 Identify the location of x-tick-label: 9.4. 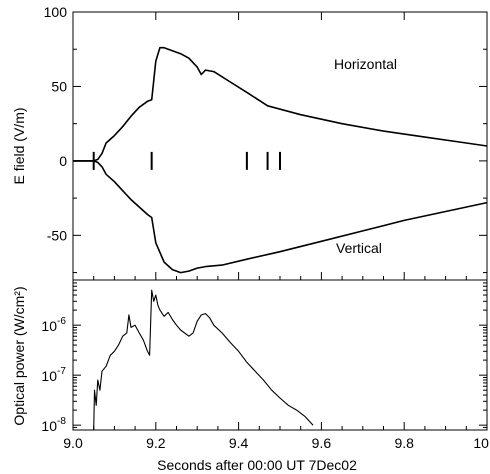
(239, 443).